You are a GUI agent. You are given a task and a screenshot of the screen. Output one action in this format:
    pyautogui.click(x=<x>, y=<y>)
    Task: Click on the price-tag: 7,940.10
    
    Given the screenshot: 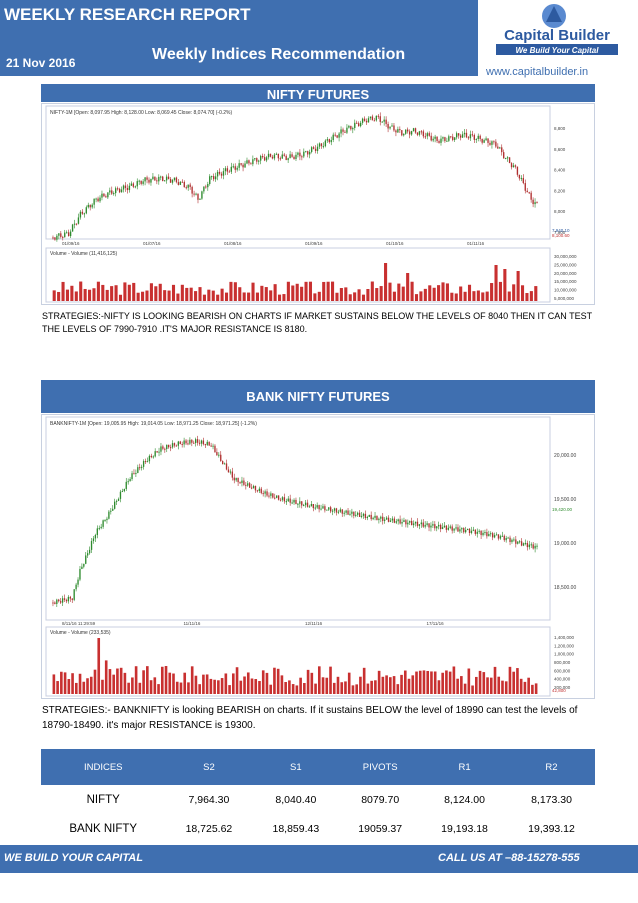 What is the action you would take?
    pyautogui.click(x=561, y=230)
    